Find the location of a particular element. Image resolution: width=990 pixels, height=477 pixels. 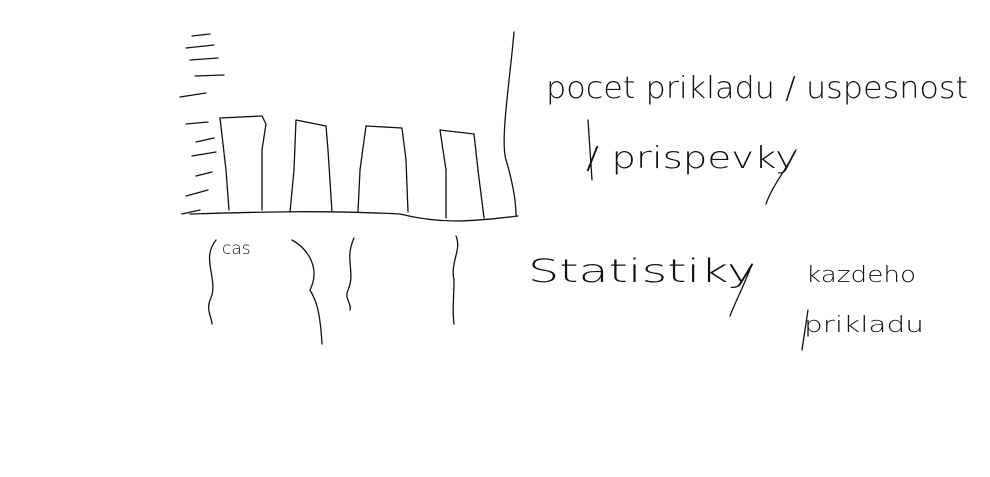

note-text: prikladu is located at coordinates (864, 325).